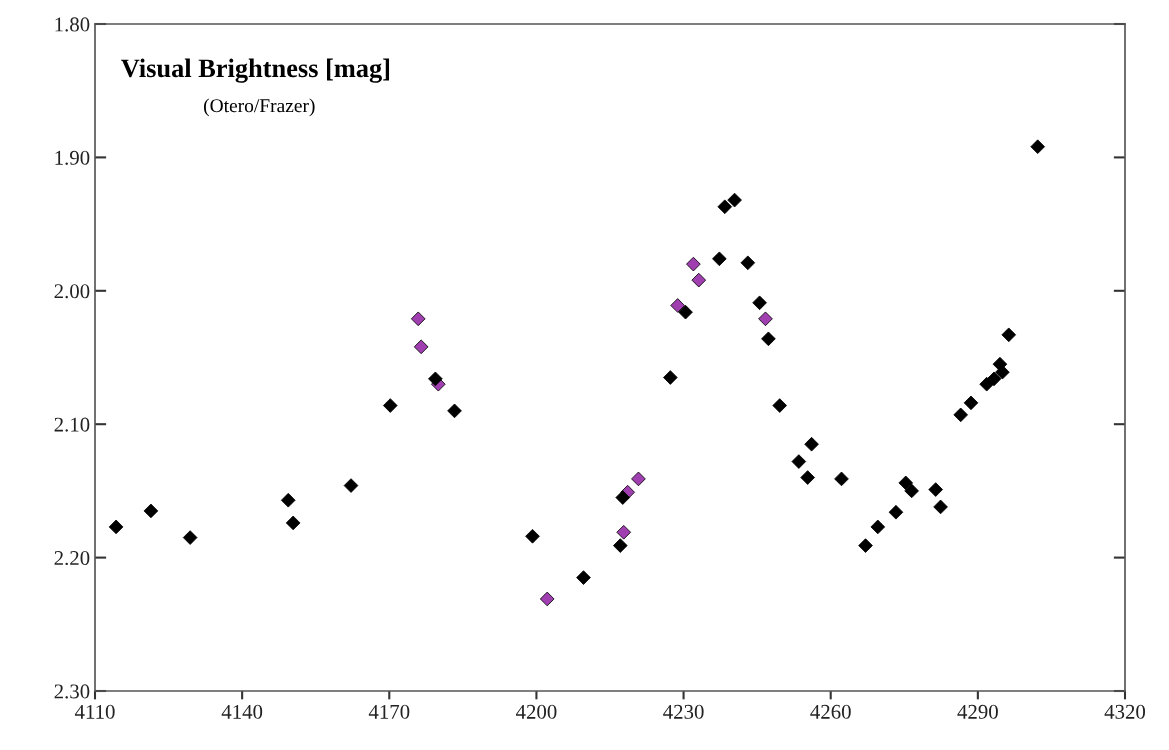  Describe the element at coordinates (977, 711) in the screenshot. I see `x-tick-label: 4290` at that location.